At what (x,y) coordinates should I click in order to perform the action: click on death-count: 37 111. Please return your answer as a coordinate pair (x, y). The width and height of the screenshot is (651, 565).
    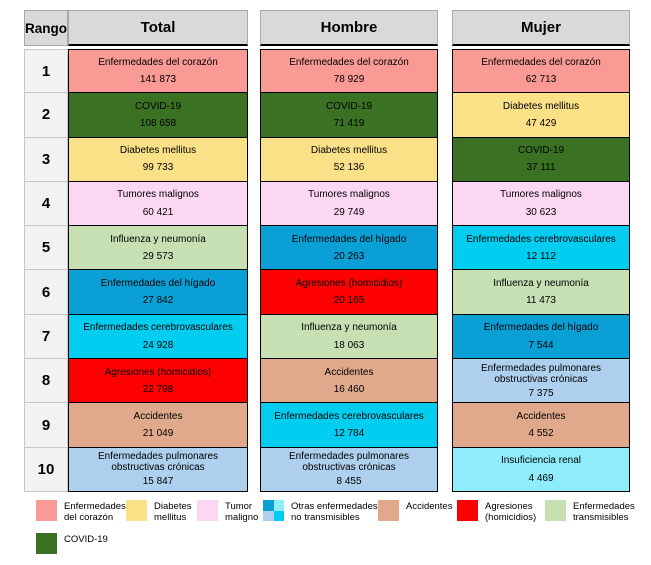
    Looking at the image, I should click on (541, 168).